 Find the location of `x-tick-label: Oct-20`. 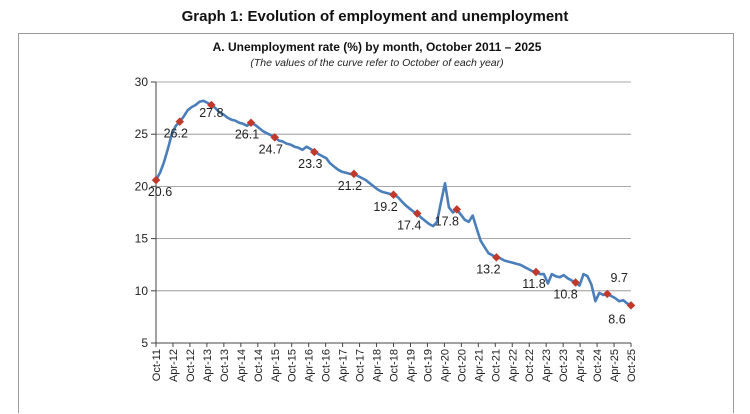

x-tick-label: Oct-20 is located at coordinates (462, 365).